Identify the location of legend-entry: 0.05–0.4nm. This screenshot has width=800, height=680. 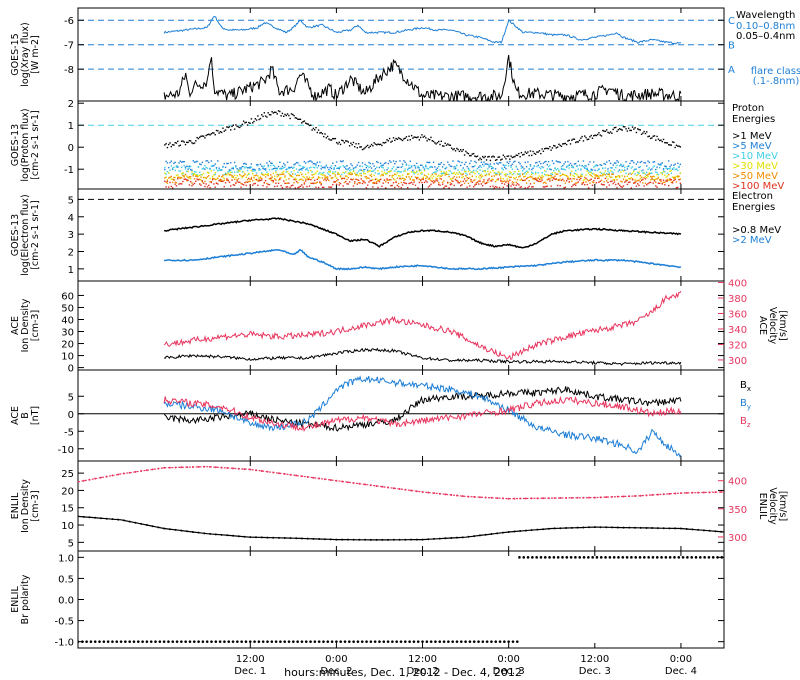
(765, 36).